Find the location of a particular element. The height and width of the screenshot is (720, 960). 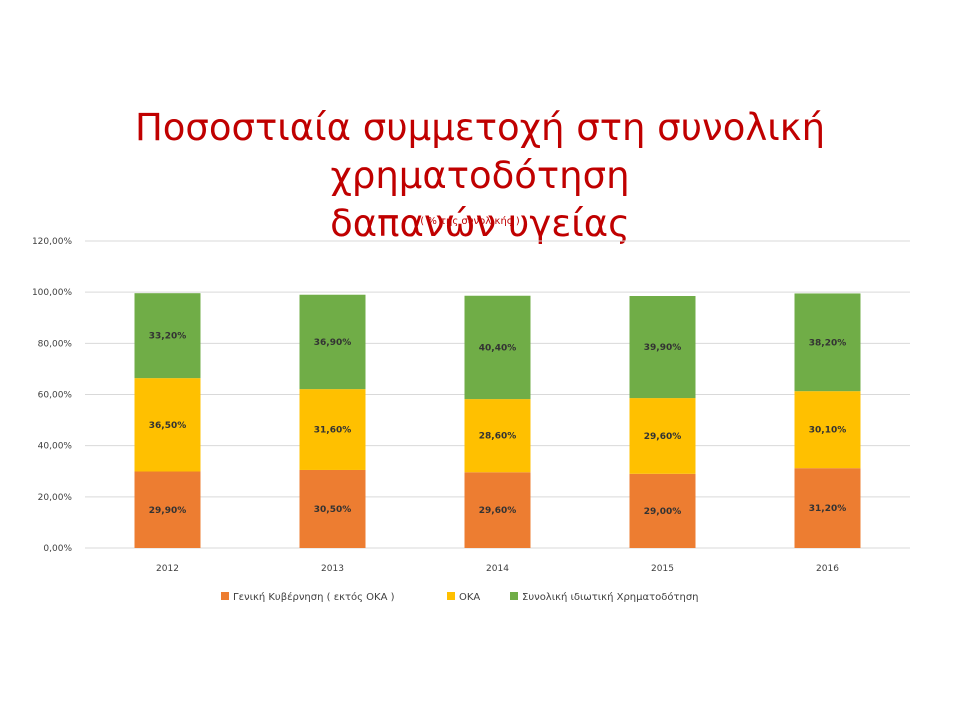

slide-title-line-2: δαπανών υγείας is located at coordinates (480, 223).